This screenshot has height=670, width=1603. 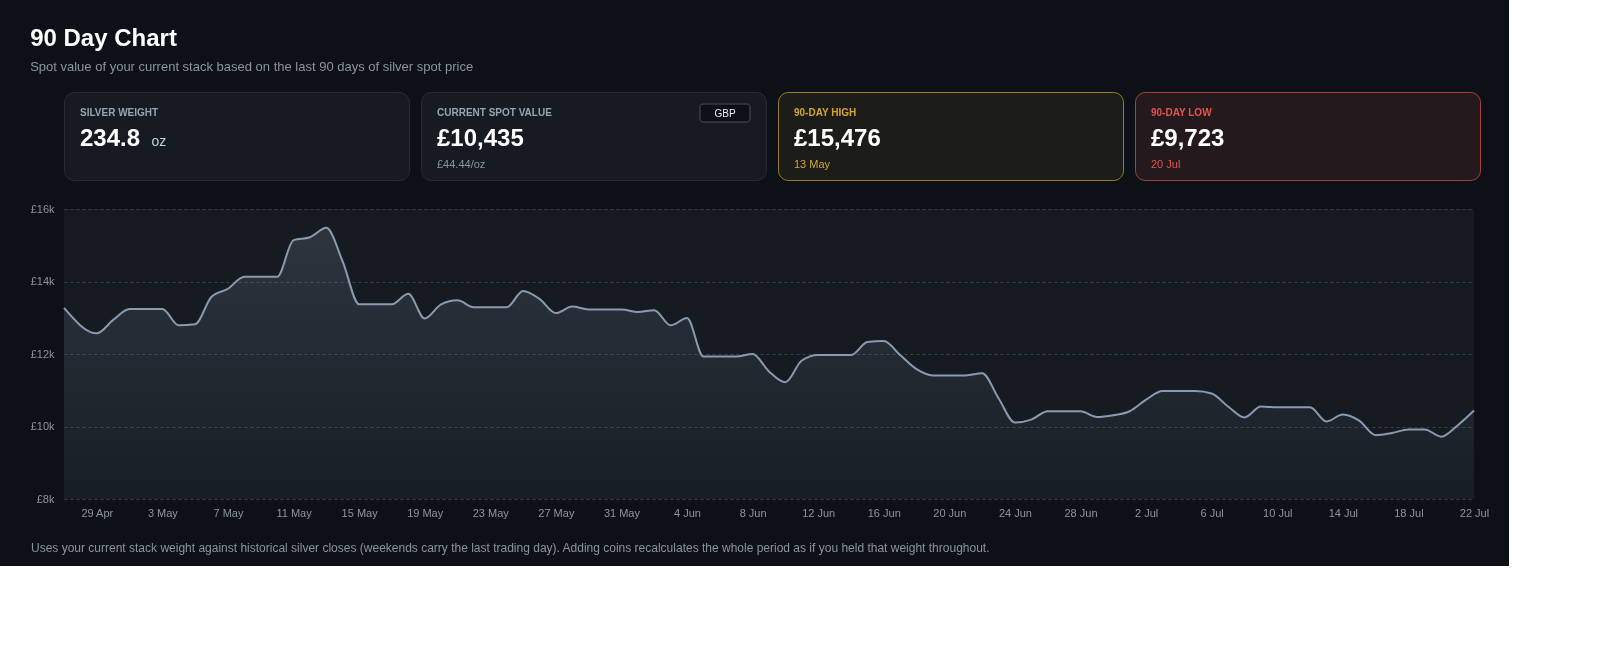 What do you see at coordinates (119, 112) in the screenshot?
I see `text: SILVER WEIGHT` at bounding box center [119, 112].